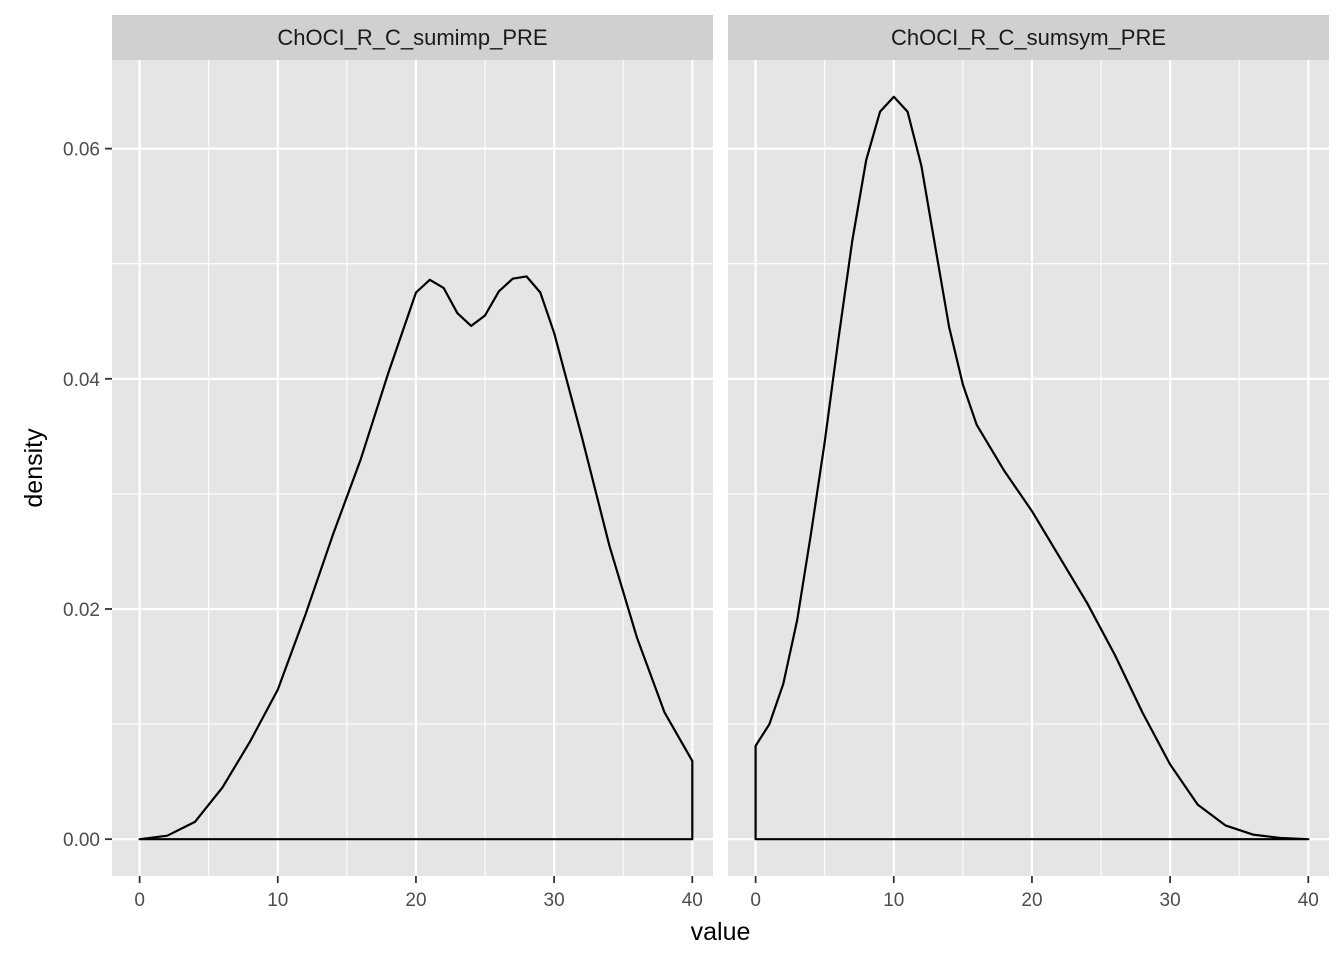 The width and height of the screenshot is (1344, 960). I want to click on y-axis-title: density, so click(34, 468).